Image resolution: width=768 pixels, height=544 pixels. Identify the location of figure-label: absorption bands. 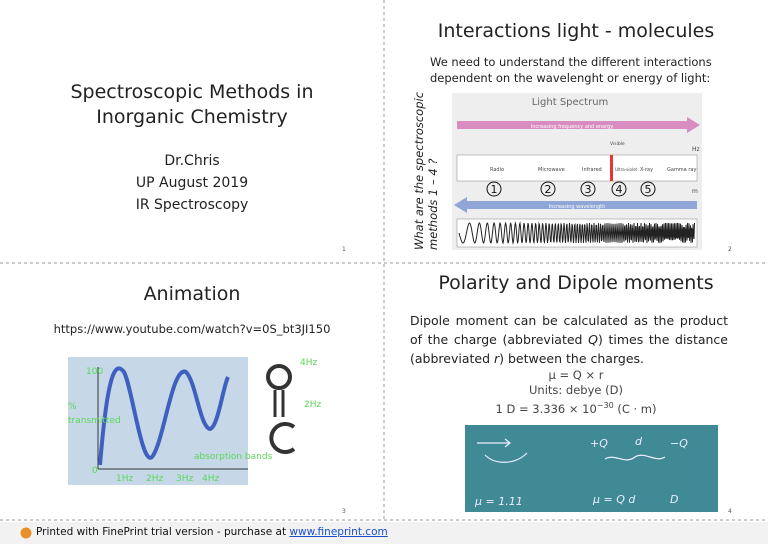
(233, 457).